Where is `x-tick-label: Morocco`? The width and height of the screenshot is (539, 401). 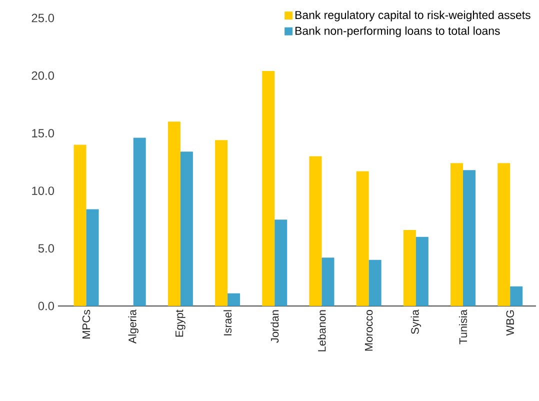 x-tick-label: Morocco is located at coordinates (369, 330).